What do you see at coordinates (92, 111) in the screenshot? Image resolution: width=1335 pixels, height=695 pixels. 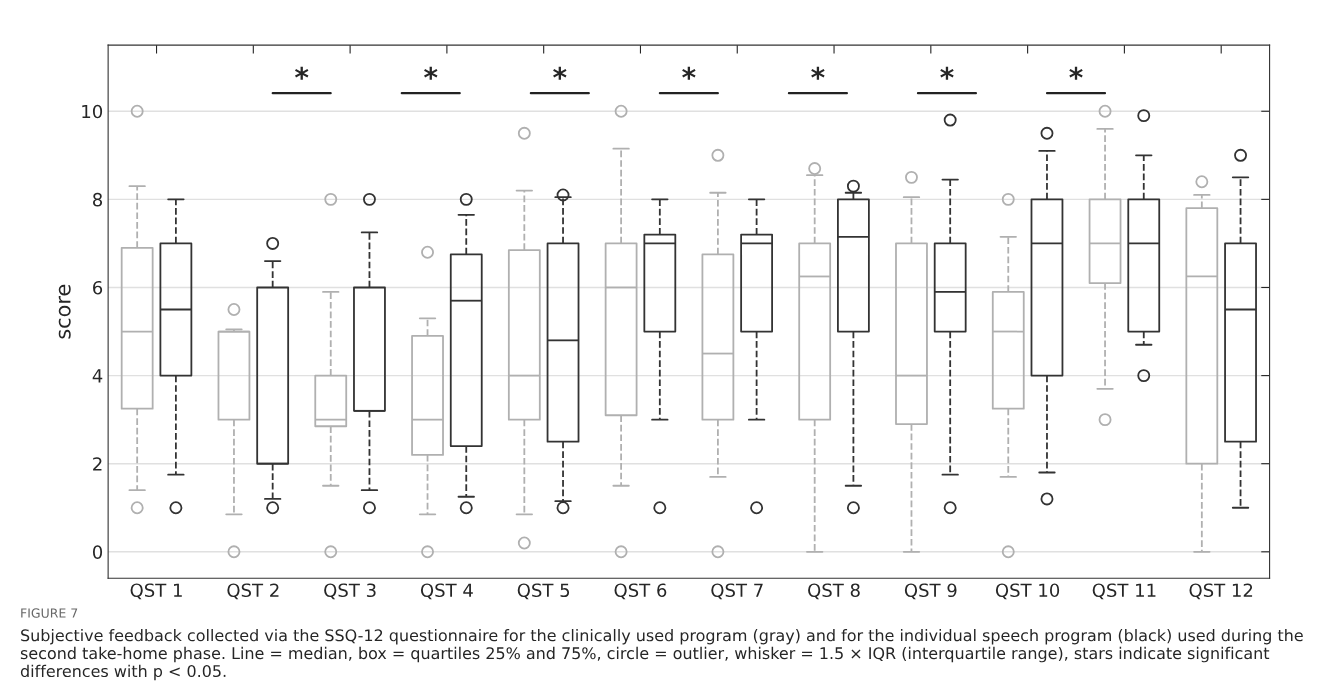 I see `y-tick-label: 10` at bounding box center [92, 111].